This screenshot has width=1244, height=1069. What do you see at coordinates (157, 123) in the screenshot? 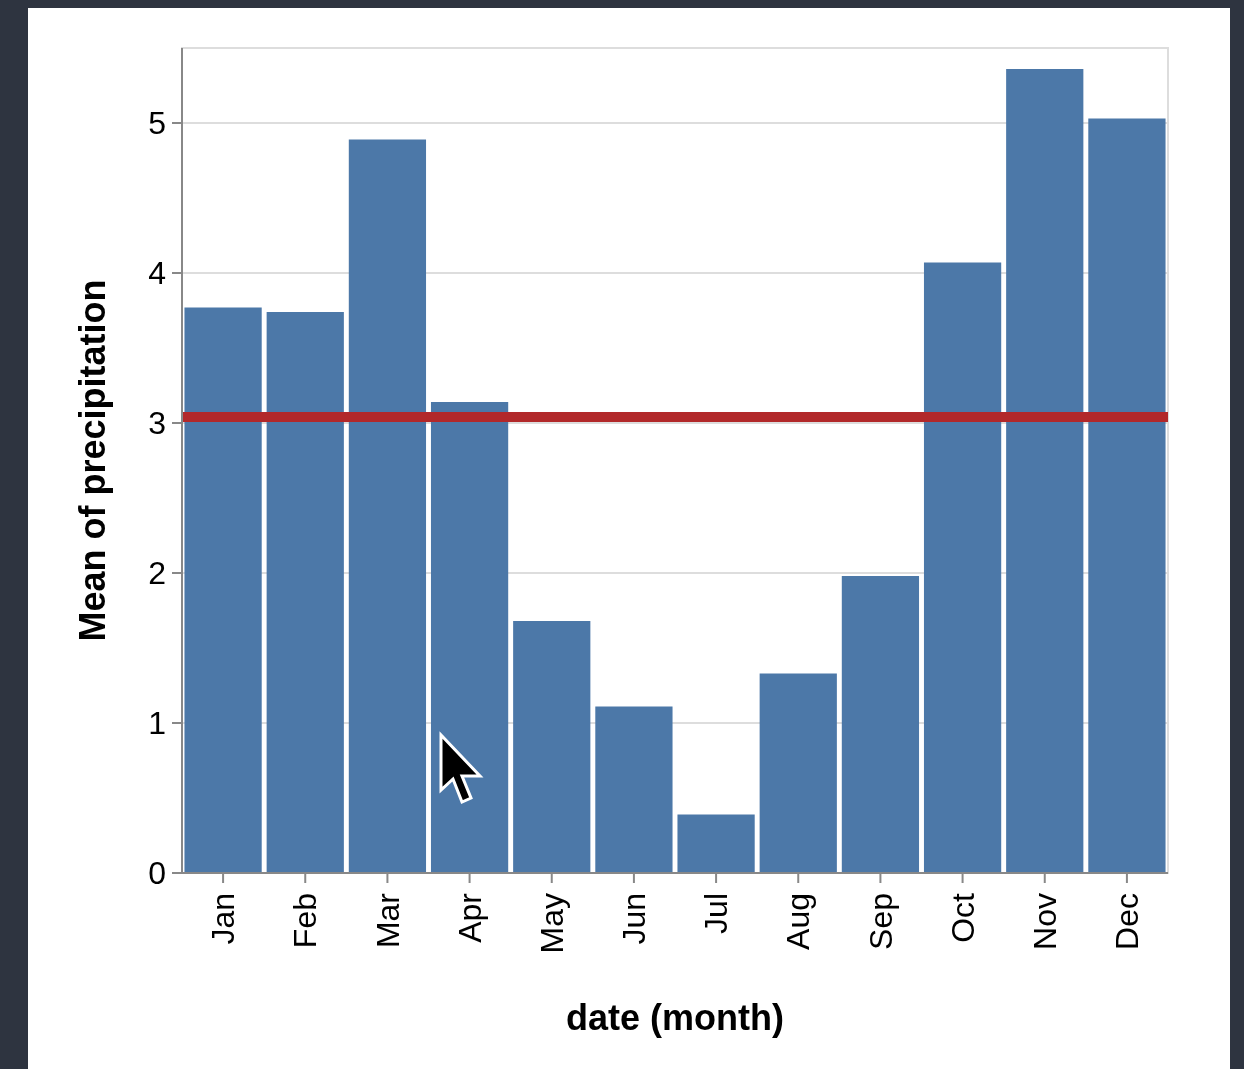
I see `y-tick-label: 5` at bounding box center [157, 123].